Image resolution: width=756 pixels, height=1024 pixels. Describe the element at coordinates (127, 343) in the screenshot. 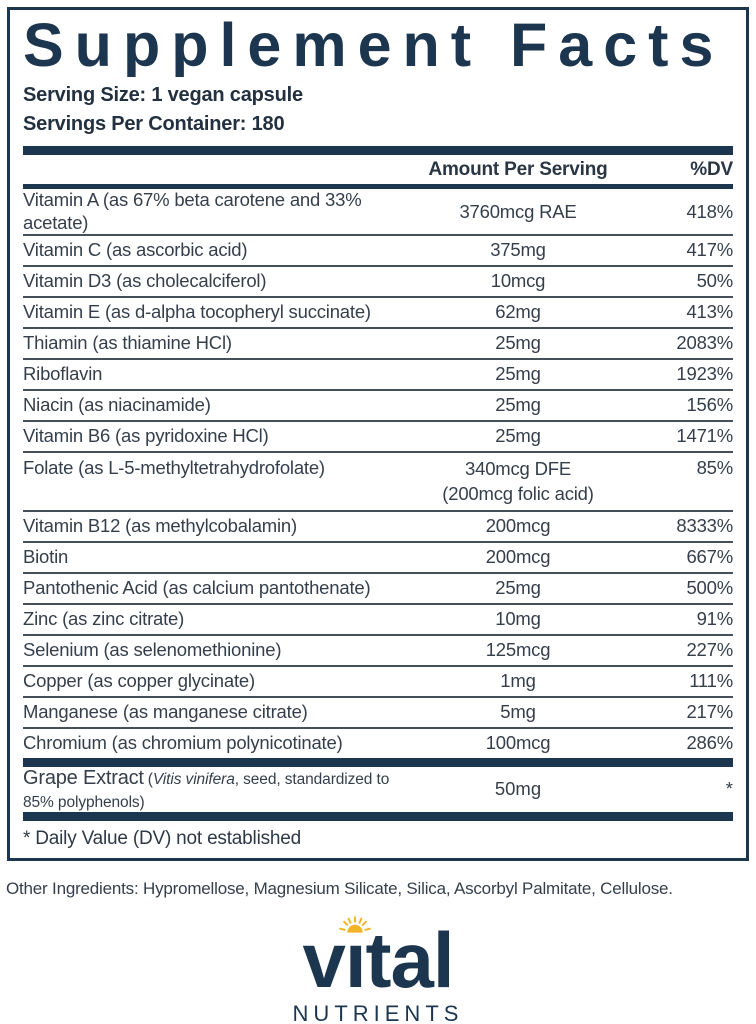

I see `nutrient-name: Thiamin (as thiamine HCl)` at that location.